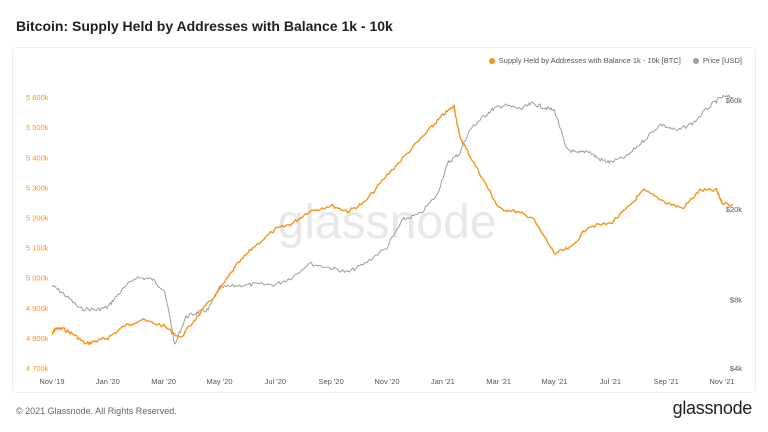  Describe the element at coordinates (37, 338) in the screenshot. I see `y-left-tick-label: 4 800k` at that location.